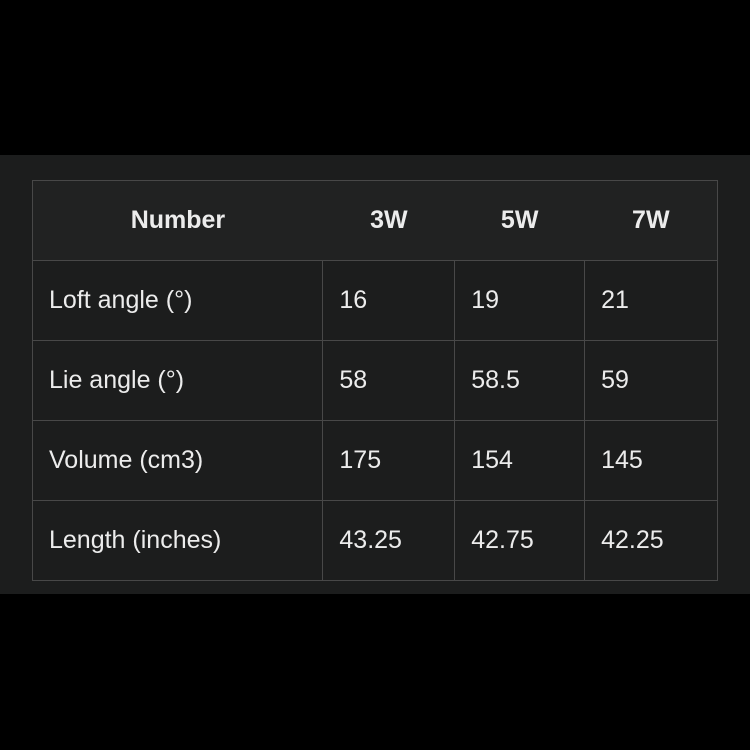 This screenshot has width=750, height=750. I want to click on table-cell: 21, so click(651, 300).